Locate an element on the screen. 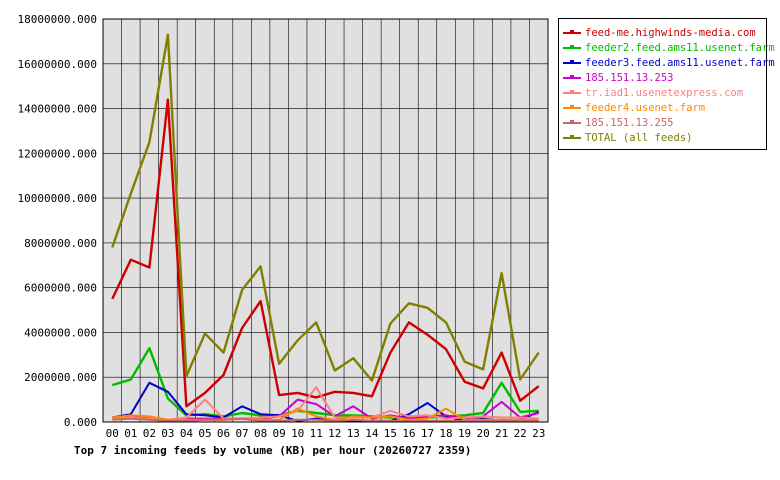  legend-label: tr.iad1.usenetexpress.com is located at coordinates (664, 93).